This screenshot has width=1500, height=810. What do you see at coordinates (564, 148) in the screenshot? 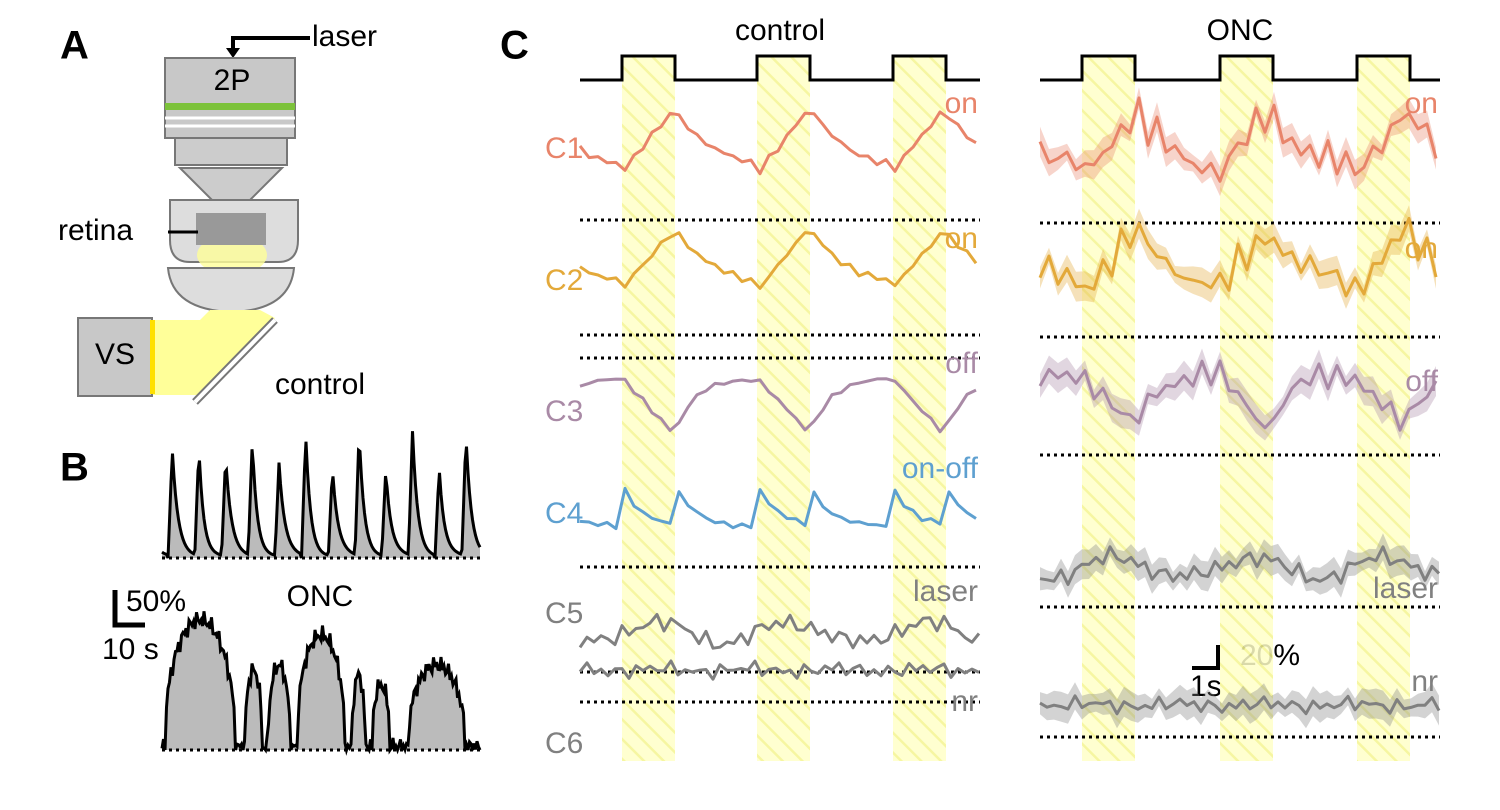
I see `cluster-label: C1` at bounding box center [564, 148].